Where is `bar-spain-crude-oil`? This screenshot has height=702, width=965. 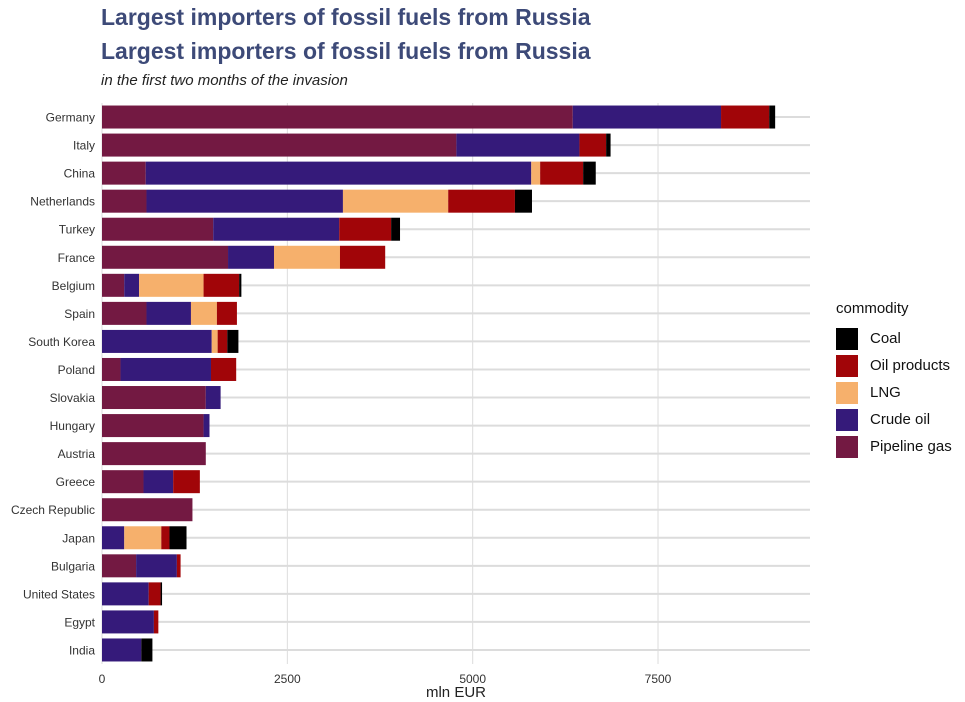 bar-spain-crude-oil is located at coordinates (168, 313).